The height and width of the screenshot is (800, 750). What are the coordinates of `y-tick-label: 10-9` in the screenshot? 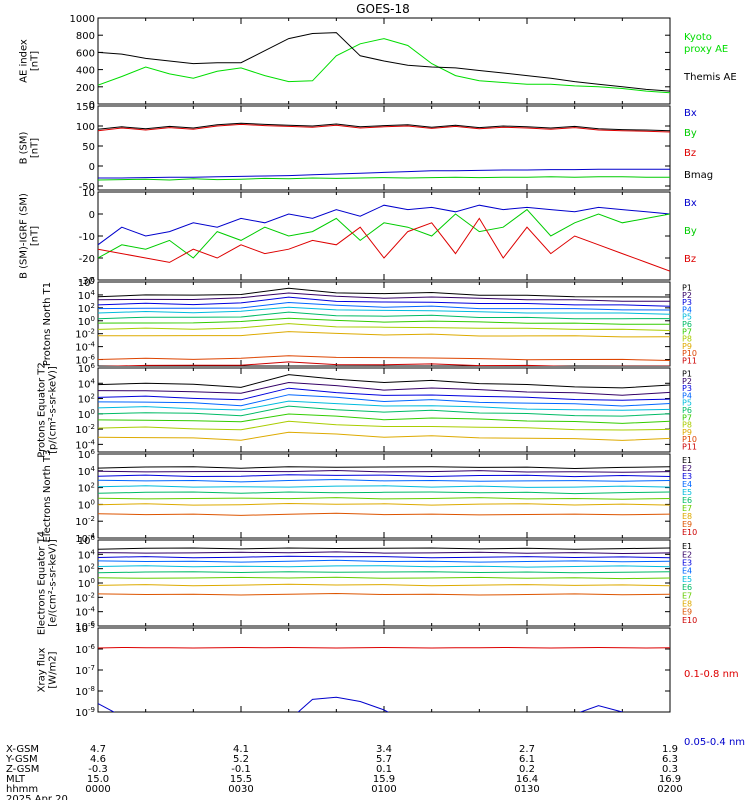 It's located at (85, 712).